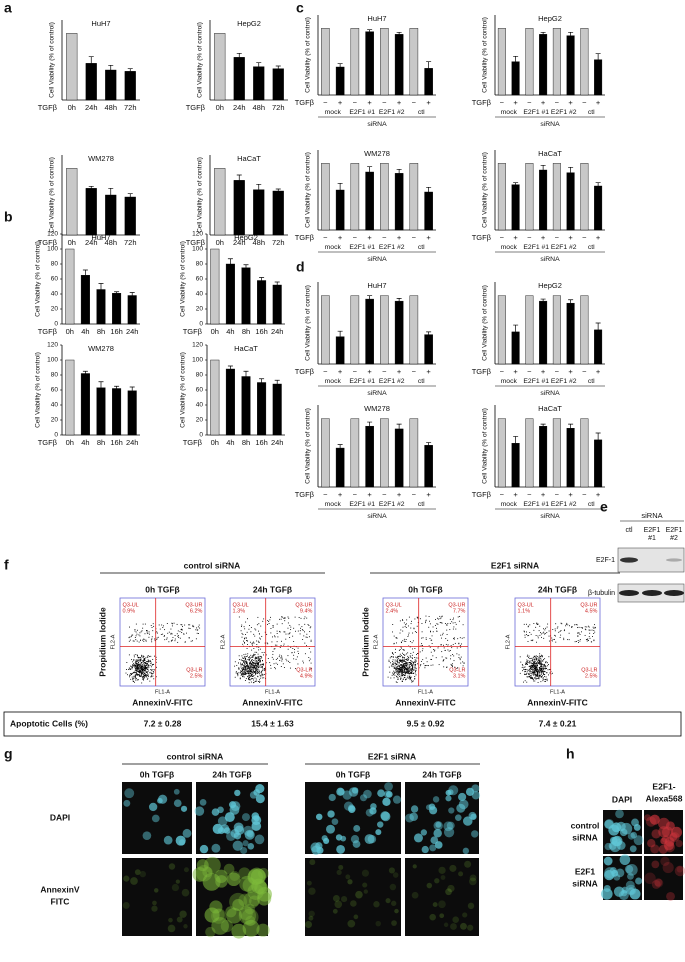 This screenshot has height=962, width=685. I want to click on treatment-sign: −, so click(414, 237).